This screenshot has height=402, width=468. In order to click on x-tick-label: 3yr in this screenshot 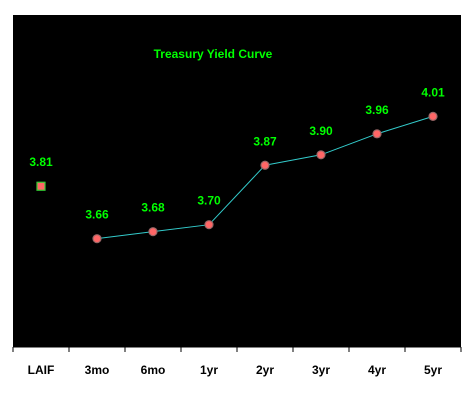, I will do `click(321, 370)`.